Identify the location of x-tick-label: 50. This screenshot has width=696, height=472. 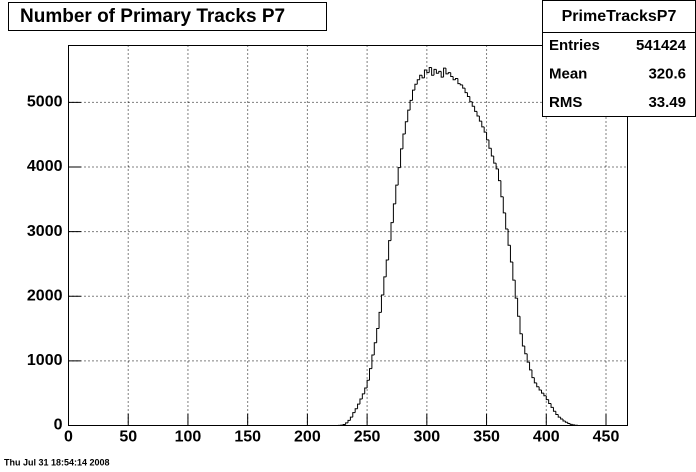
(128, 437).